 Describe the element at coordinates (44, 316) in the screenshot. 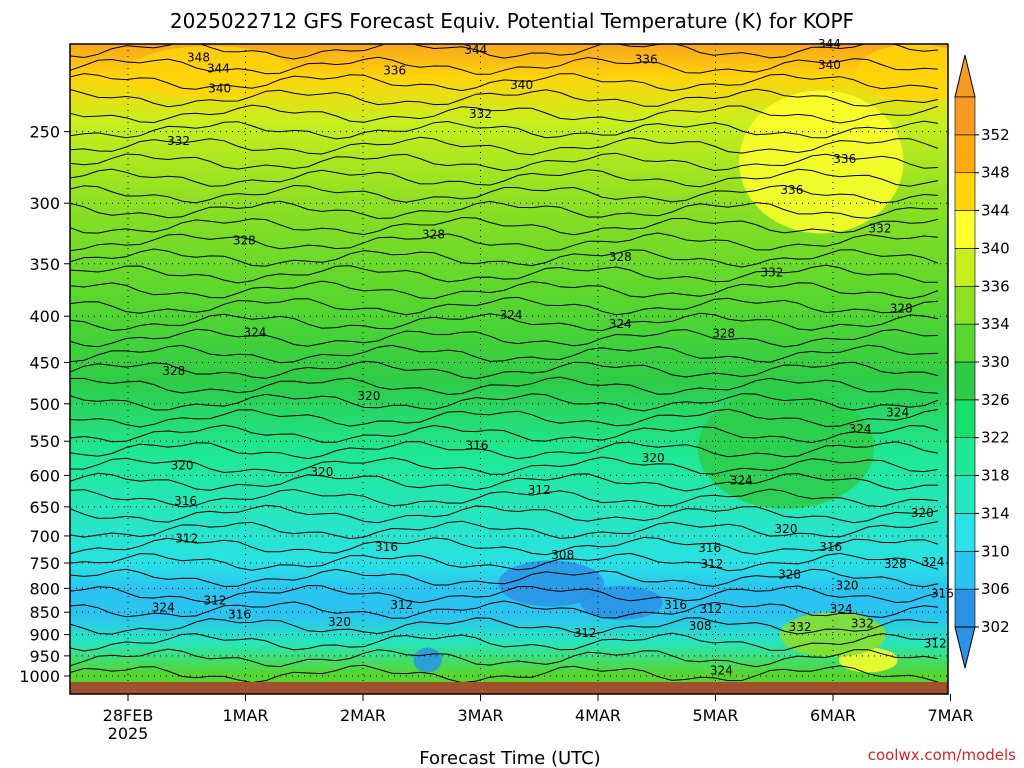

I see `y-tick-label: 400` at that location.